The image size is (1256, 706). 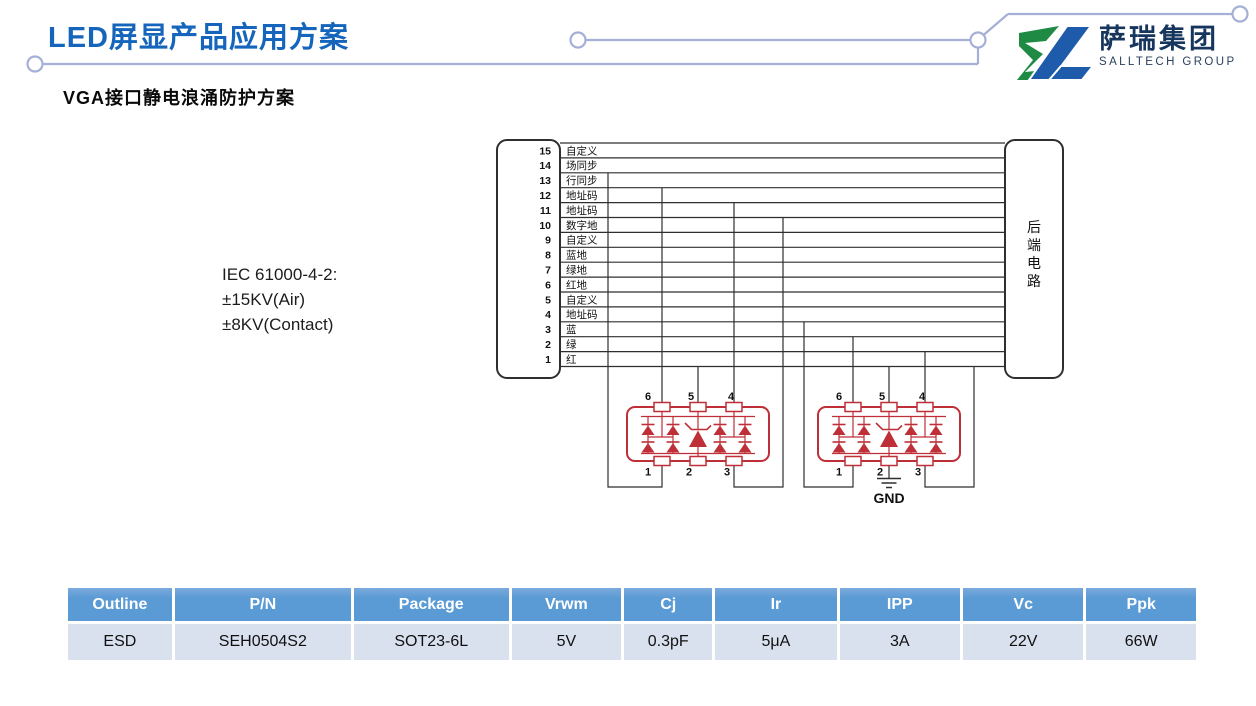 I want to click on pin-number: 5, so click(x=548, y=300).